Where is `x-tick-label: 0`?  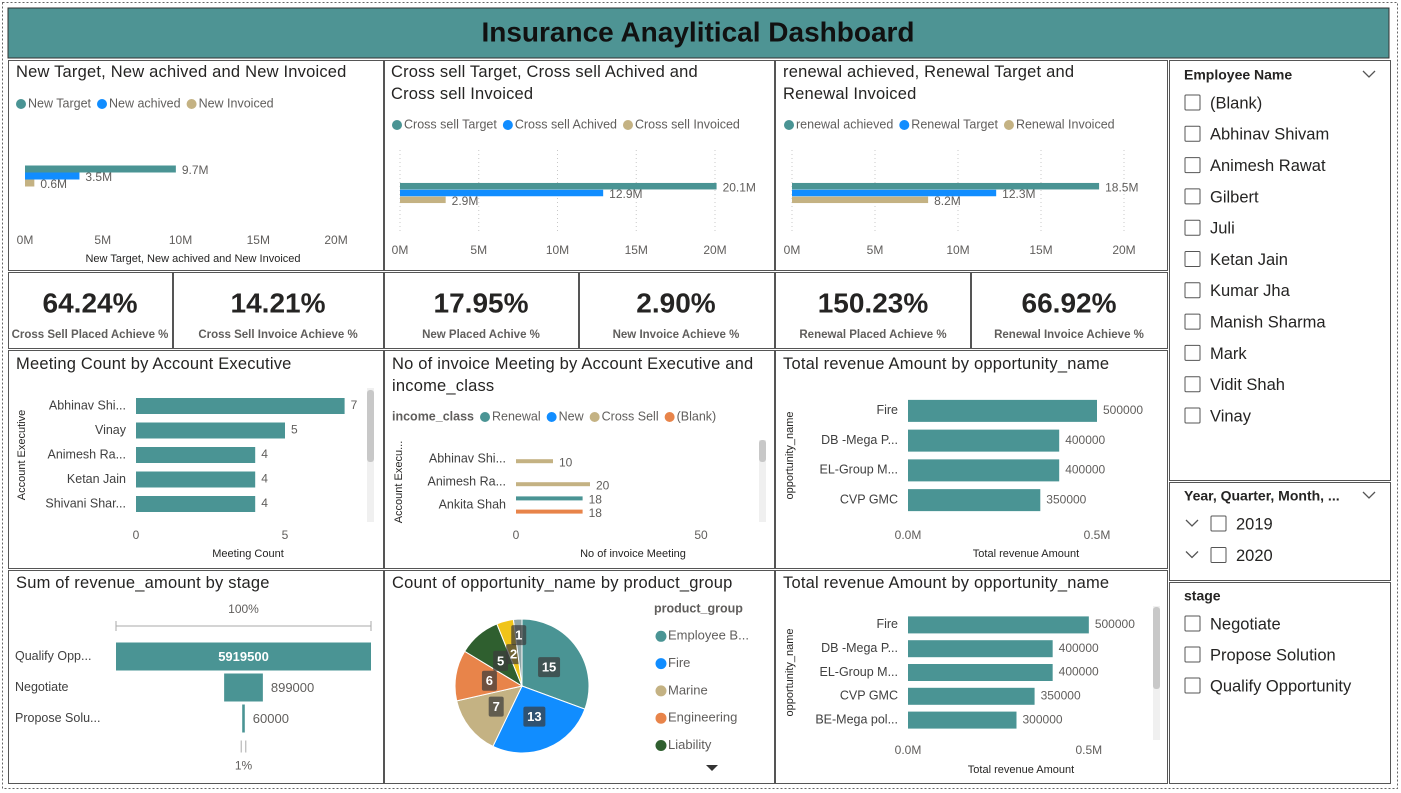
x-tick-label: 0 is located at coordinates (516, 535).